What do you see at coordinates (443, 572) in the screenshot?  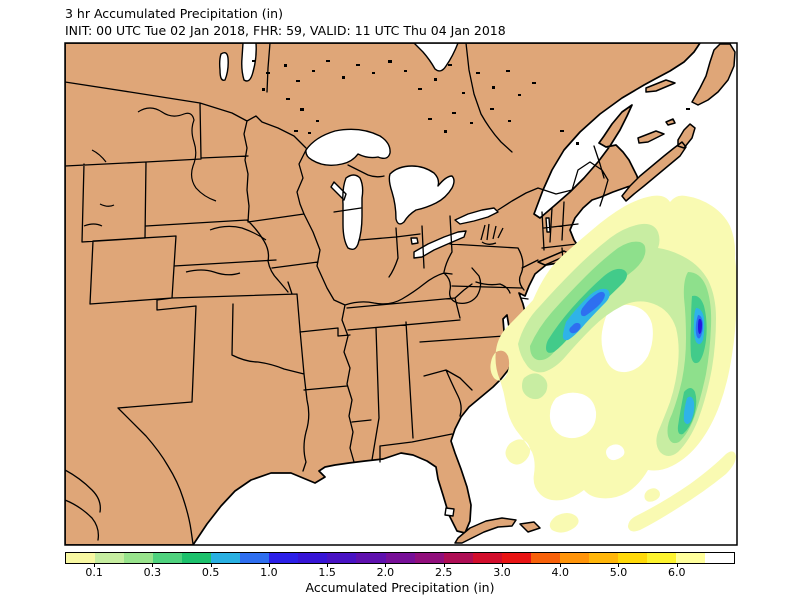 I see `colorbar-tick-label: 2.5` at bounding box center [443, 572].